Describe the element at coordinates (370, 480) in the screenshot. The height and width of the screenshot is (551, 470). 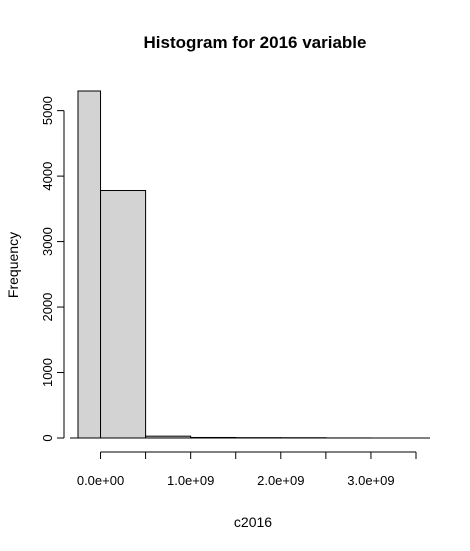
I see `x-tick-label: 3.0e+09` at that location.